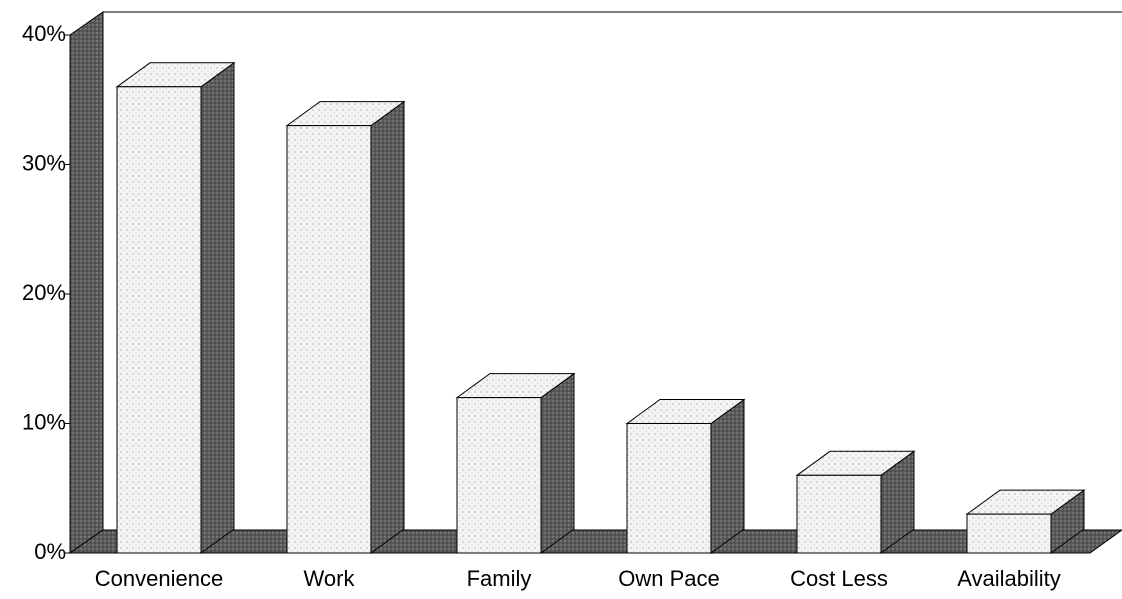 The height and width of the screenshot is (599, 1122). I want to click on y-tick-label: 10%, so click(44, 421).